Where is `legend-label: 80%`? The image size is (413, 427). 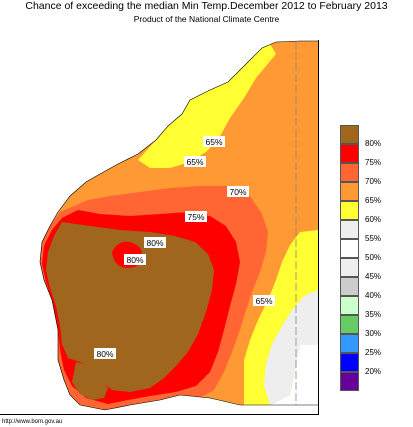
legend-label: 80% is located at coordinates (373, 143).